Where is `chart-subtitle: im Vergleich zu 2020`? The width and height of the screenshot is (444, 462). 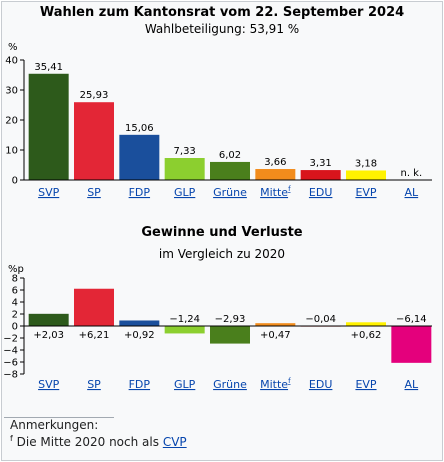
chart-subtitle: im Vergleich zu 2020 is located at coordinates (222, 254).